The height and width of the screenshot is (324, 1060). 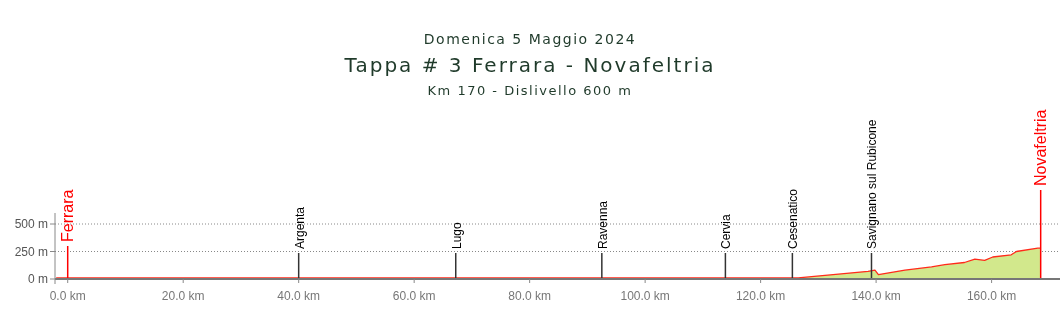 What do you see at coordinates (299, 296) in the screenshot?
I see `x-tick-label: 40.0 km` at bounding box center [299, 296].